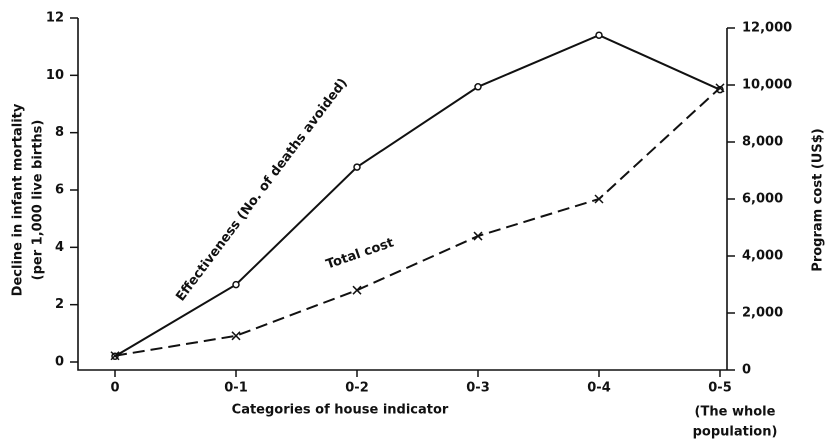 This screenshot has height=445, width=832. Describe the element at coordinates (746, 370) in the screenshot. I see `y2-tick-label: 0` at that location.